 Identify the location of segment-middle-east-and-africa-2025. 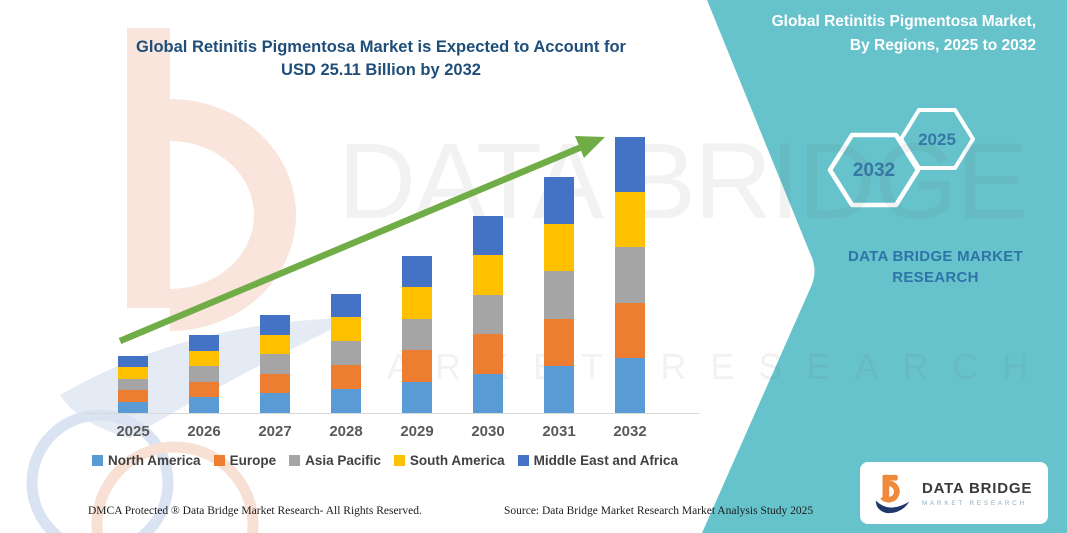
(133, 362).